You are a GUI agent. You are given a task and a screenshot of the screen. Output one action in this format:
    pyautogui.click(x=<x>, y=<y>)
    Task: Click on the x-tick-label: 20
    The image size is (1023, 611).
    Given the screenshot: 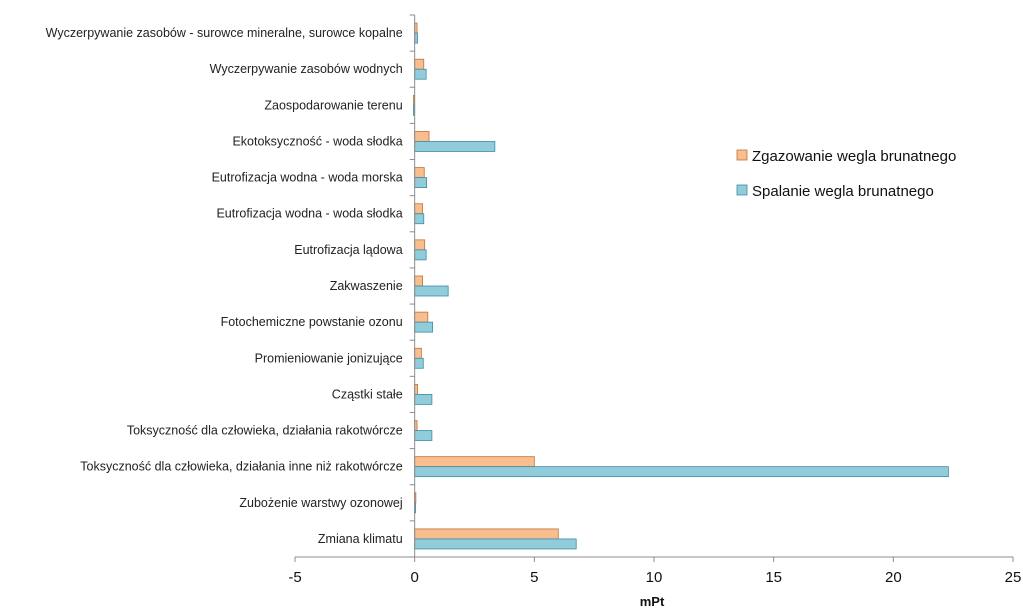 What is the action you would take?
    pyautogui.click(x=893, y=577)
    